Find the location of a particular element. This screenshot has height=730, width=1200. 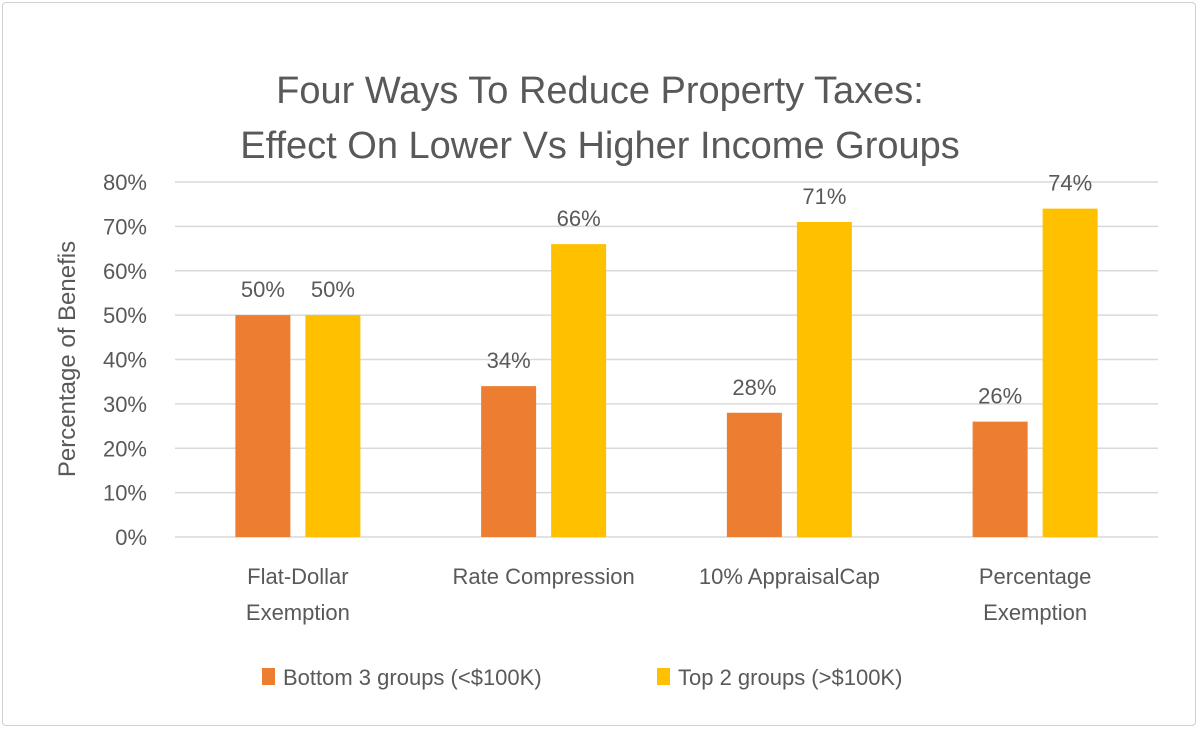

y-tick-label: 10% is located at coordinates (125, 493).